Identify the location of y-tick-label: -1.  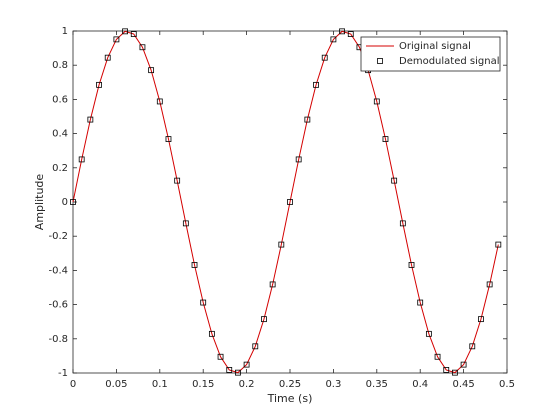
(63, 373).